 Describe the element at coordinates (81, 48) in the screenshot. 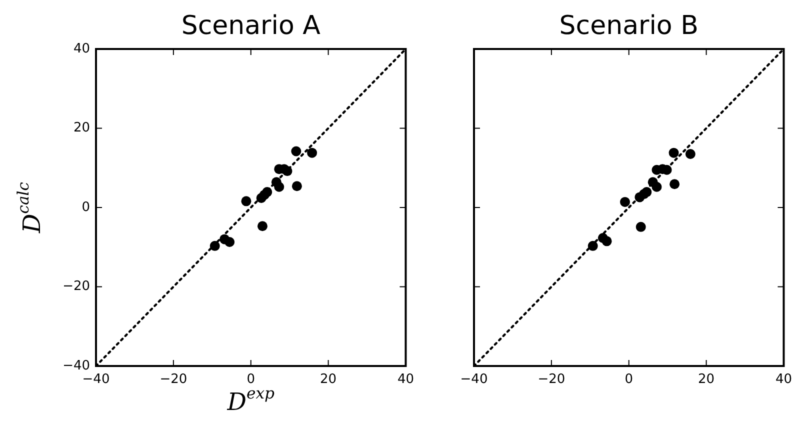

I see `y-tick-label: 40` at that location.